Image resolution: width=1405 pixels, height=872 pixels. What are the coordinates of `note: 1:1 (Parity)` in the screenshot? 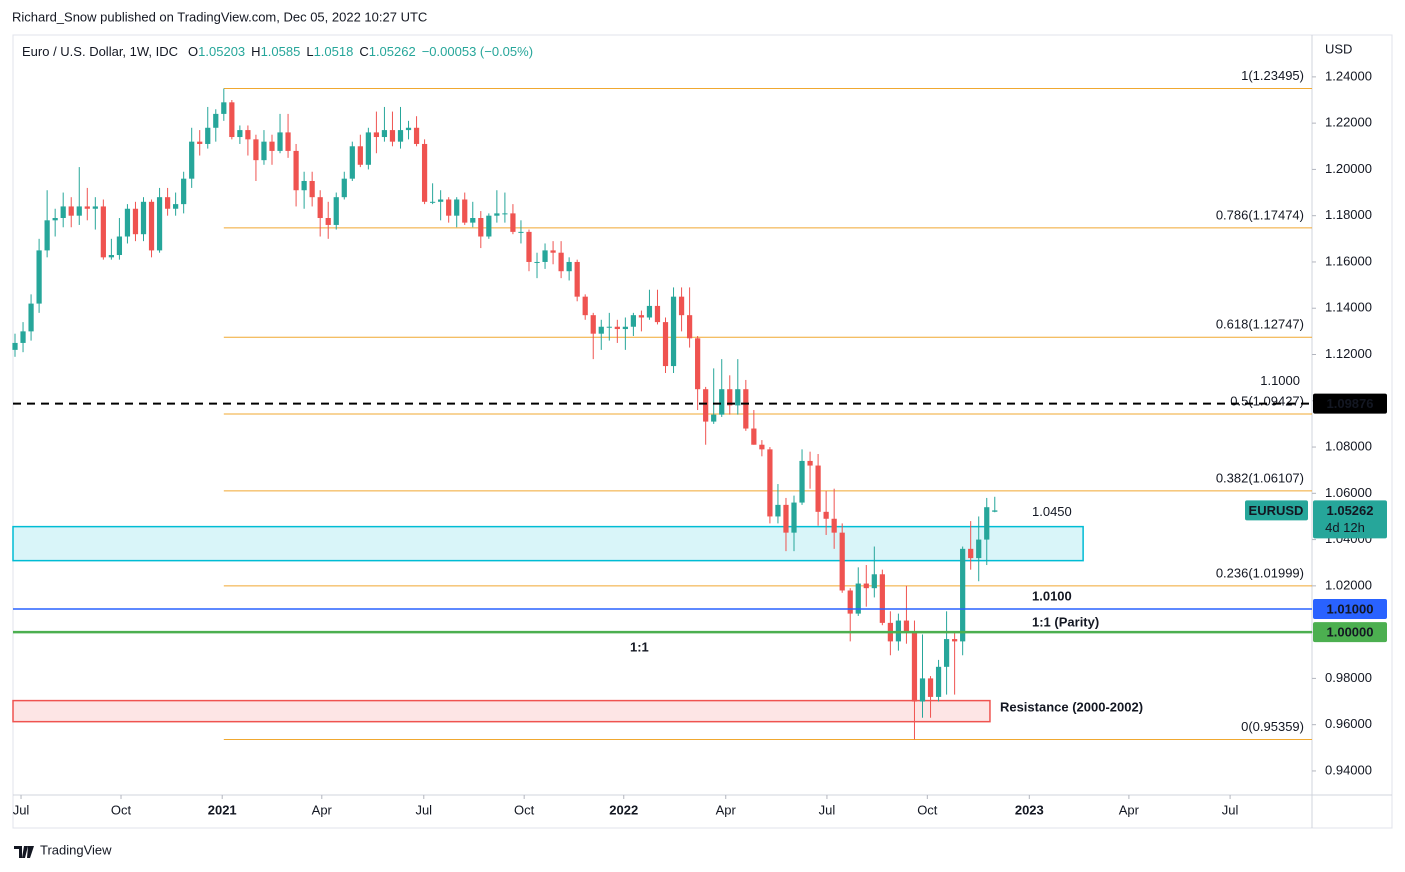 It's located at (1065, 622).